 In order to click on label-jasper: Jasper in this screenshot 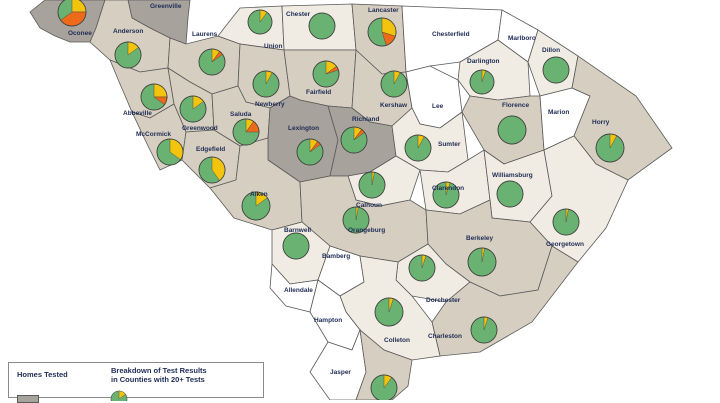, I will do `click(340, 372)`.